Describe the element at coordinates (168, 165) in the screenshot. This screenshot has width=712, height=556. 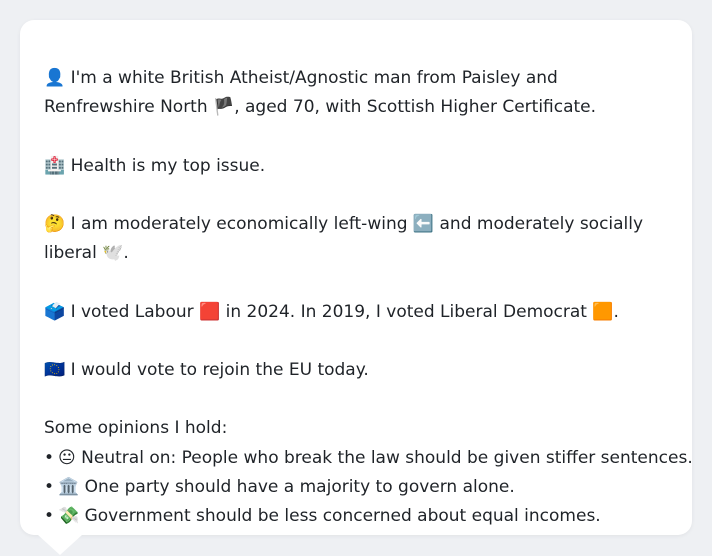
I see `health-text: Health is my top issue.` at that location.